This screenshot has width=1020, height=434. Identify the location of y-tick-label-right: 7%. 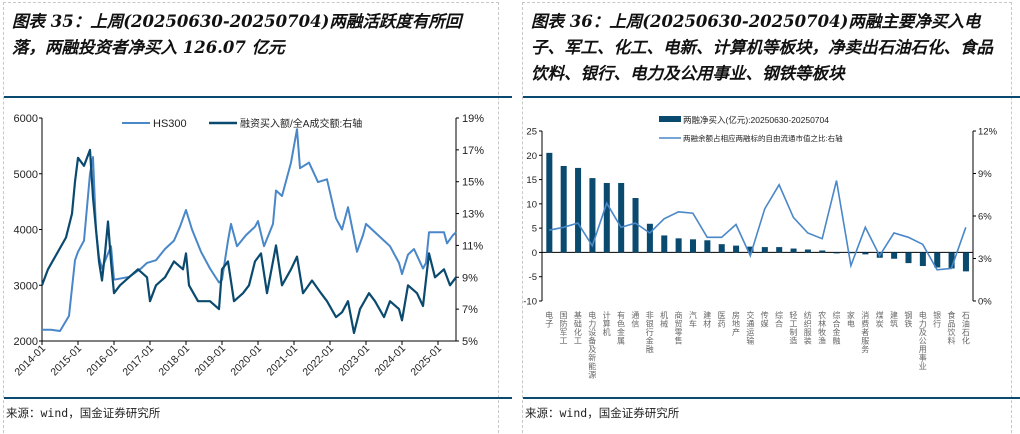
(470, 310).